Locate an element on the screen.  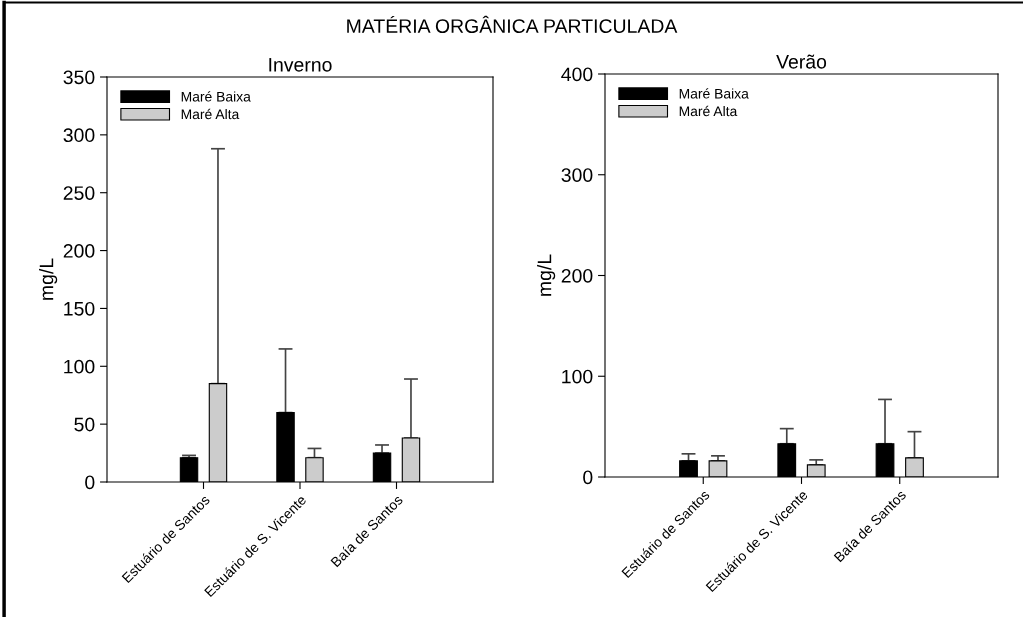
chart-subtitle: Verão is located at coordinates (801, 61).